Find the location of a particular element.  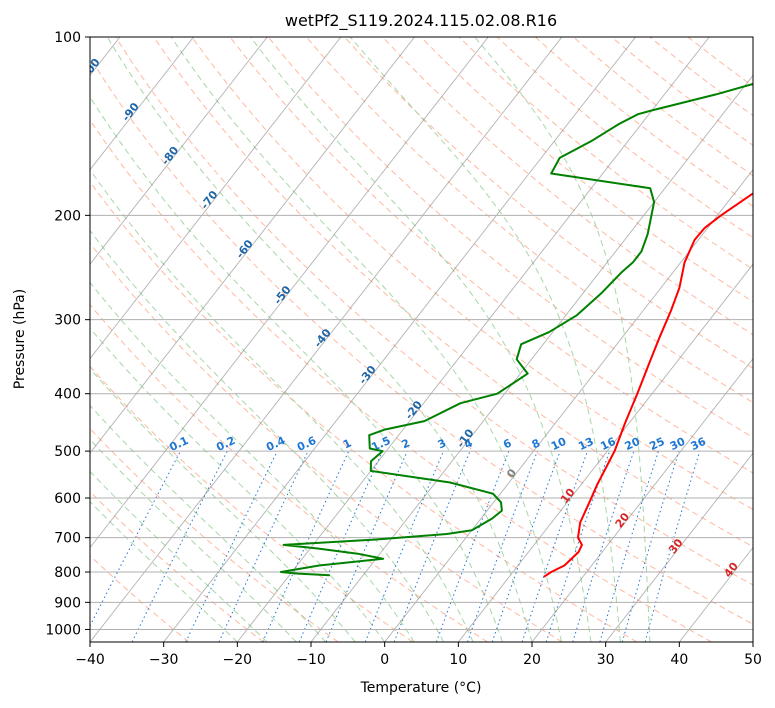

isotherm-label: -80 is located at coordinates (170, 156).